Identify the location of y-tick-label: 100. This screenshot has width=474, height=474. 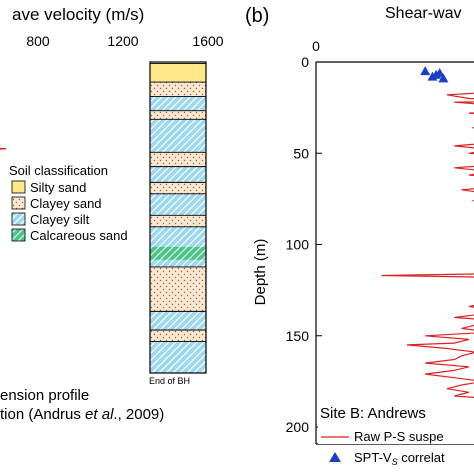
(298, 245).